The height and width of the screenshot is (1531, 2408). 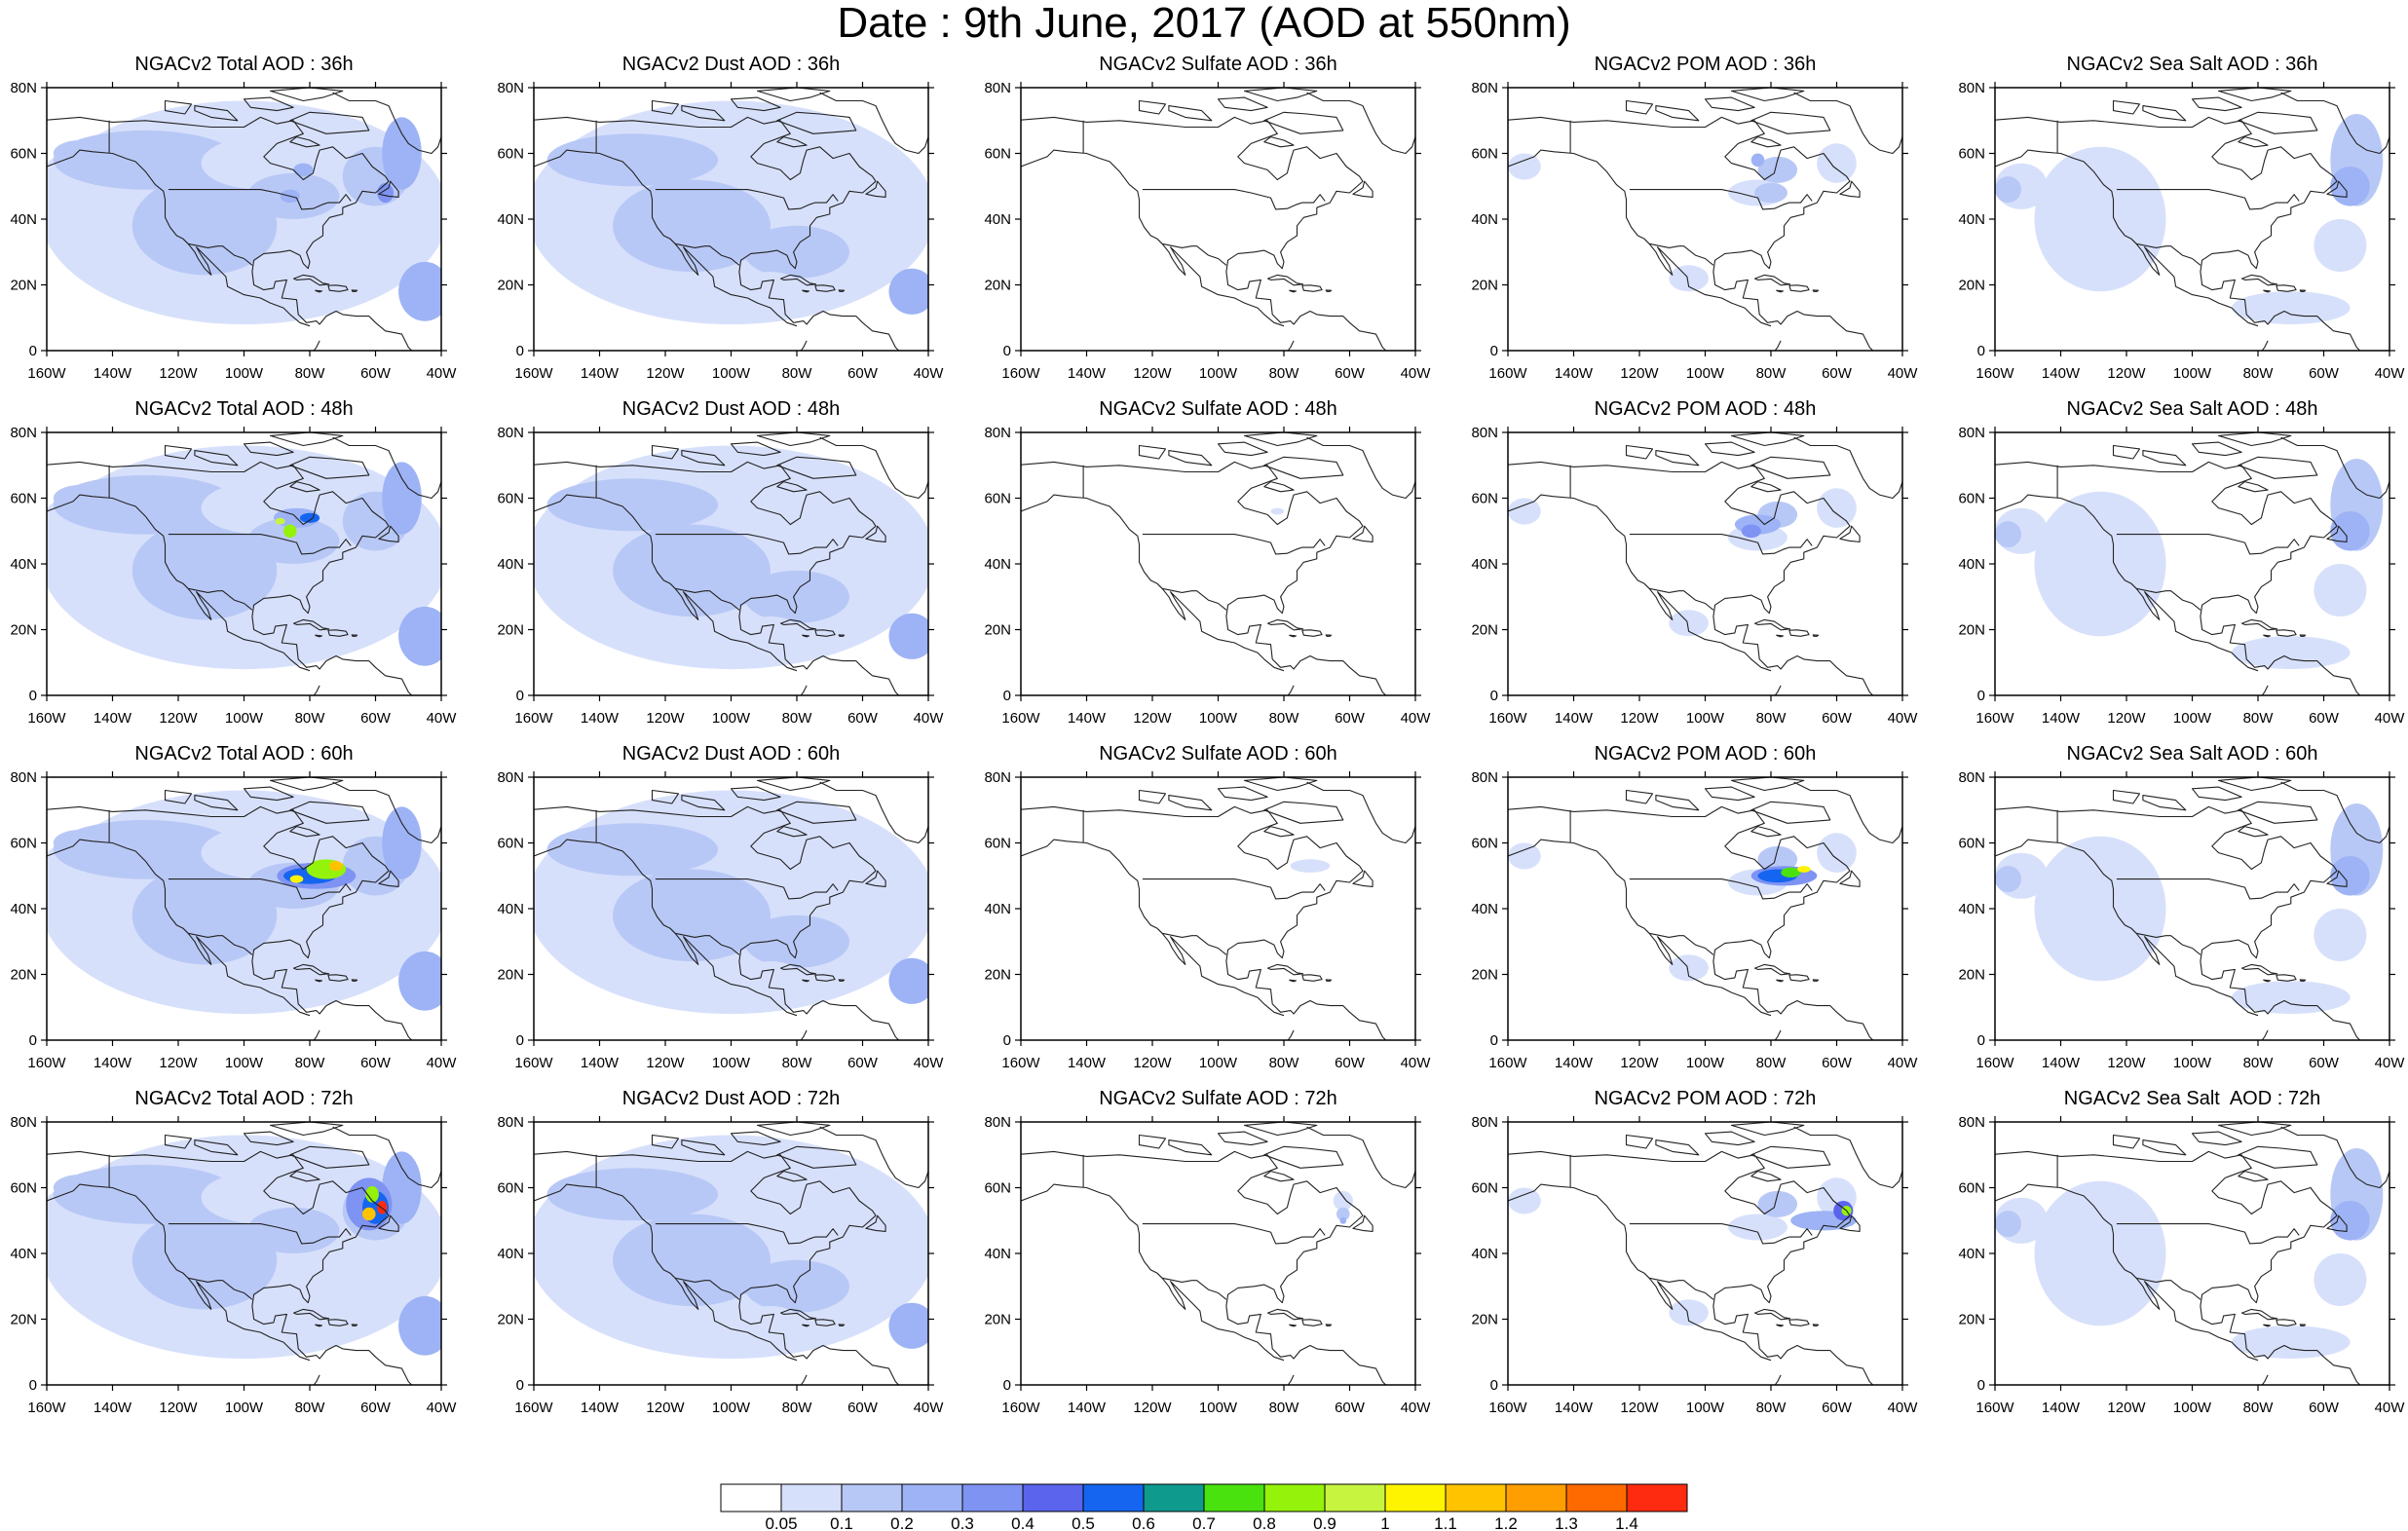 What do you see at coordinates (1705, 563) in the screenshot?
I see `map-background` at bounding box center [1705, 563].